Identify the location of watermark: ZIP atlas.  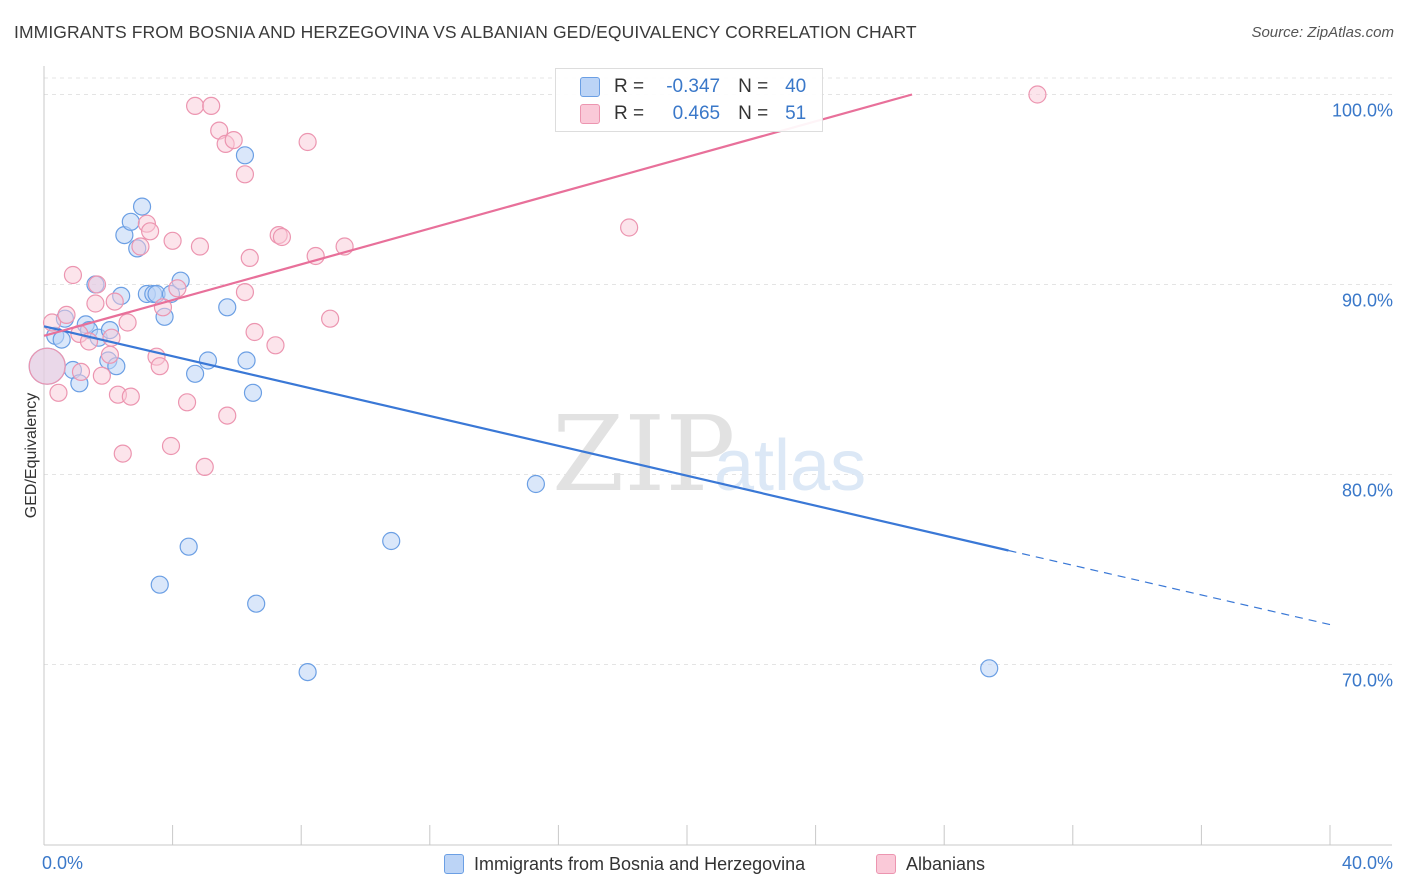
(709, 454).